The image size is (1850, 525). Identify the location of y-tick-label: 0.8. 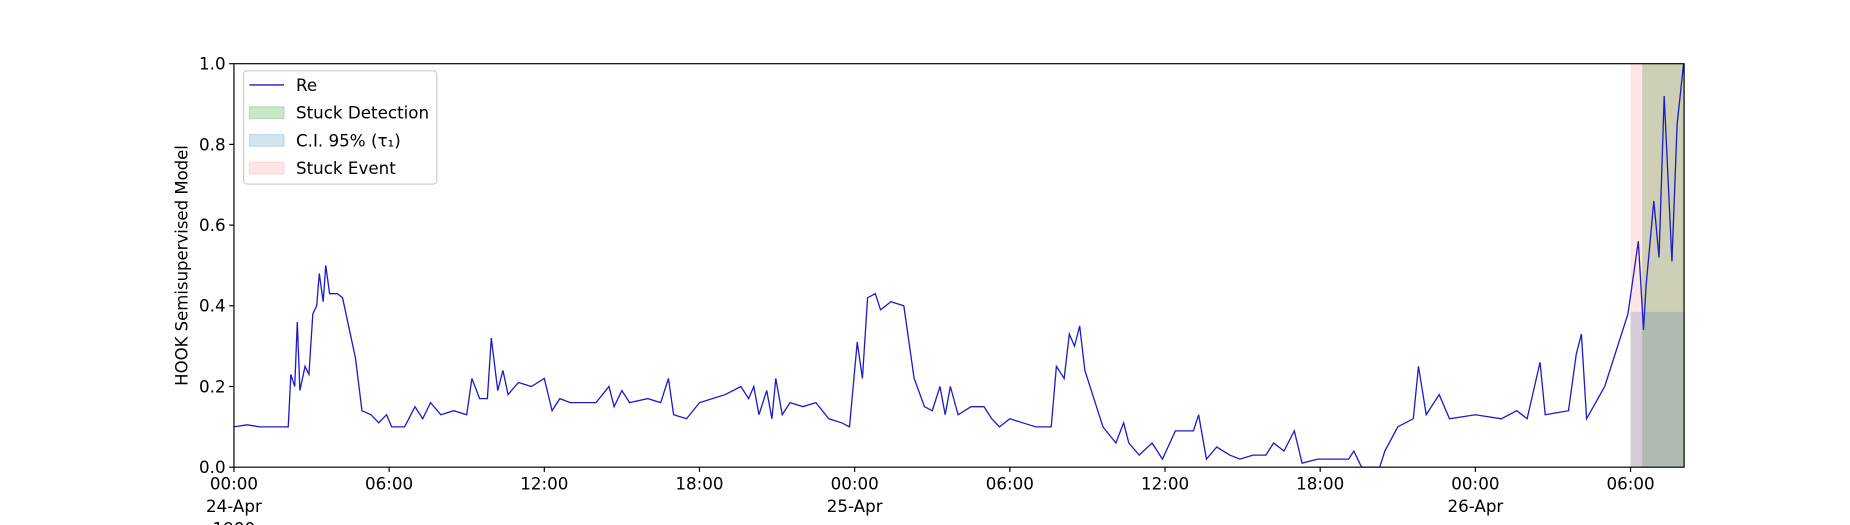
(212, 144).